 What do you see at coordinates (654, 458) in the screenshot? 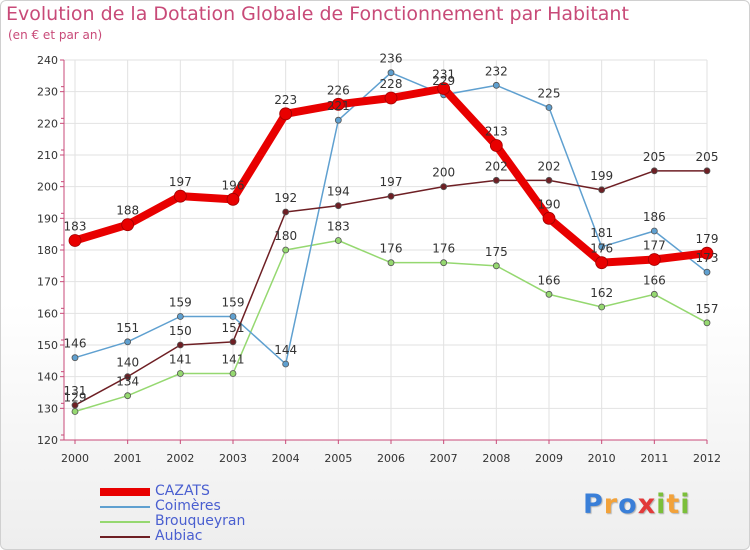
I see `x-tick-label: 2011` at bounding box center [654, 458].